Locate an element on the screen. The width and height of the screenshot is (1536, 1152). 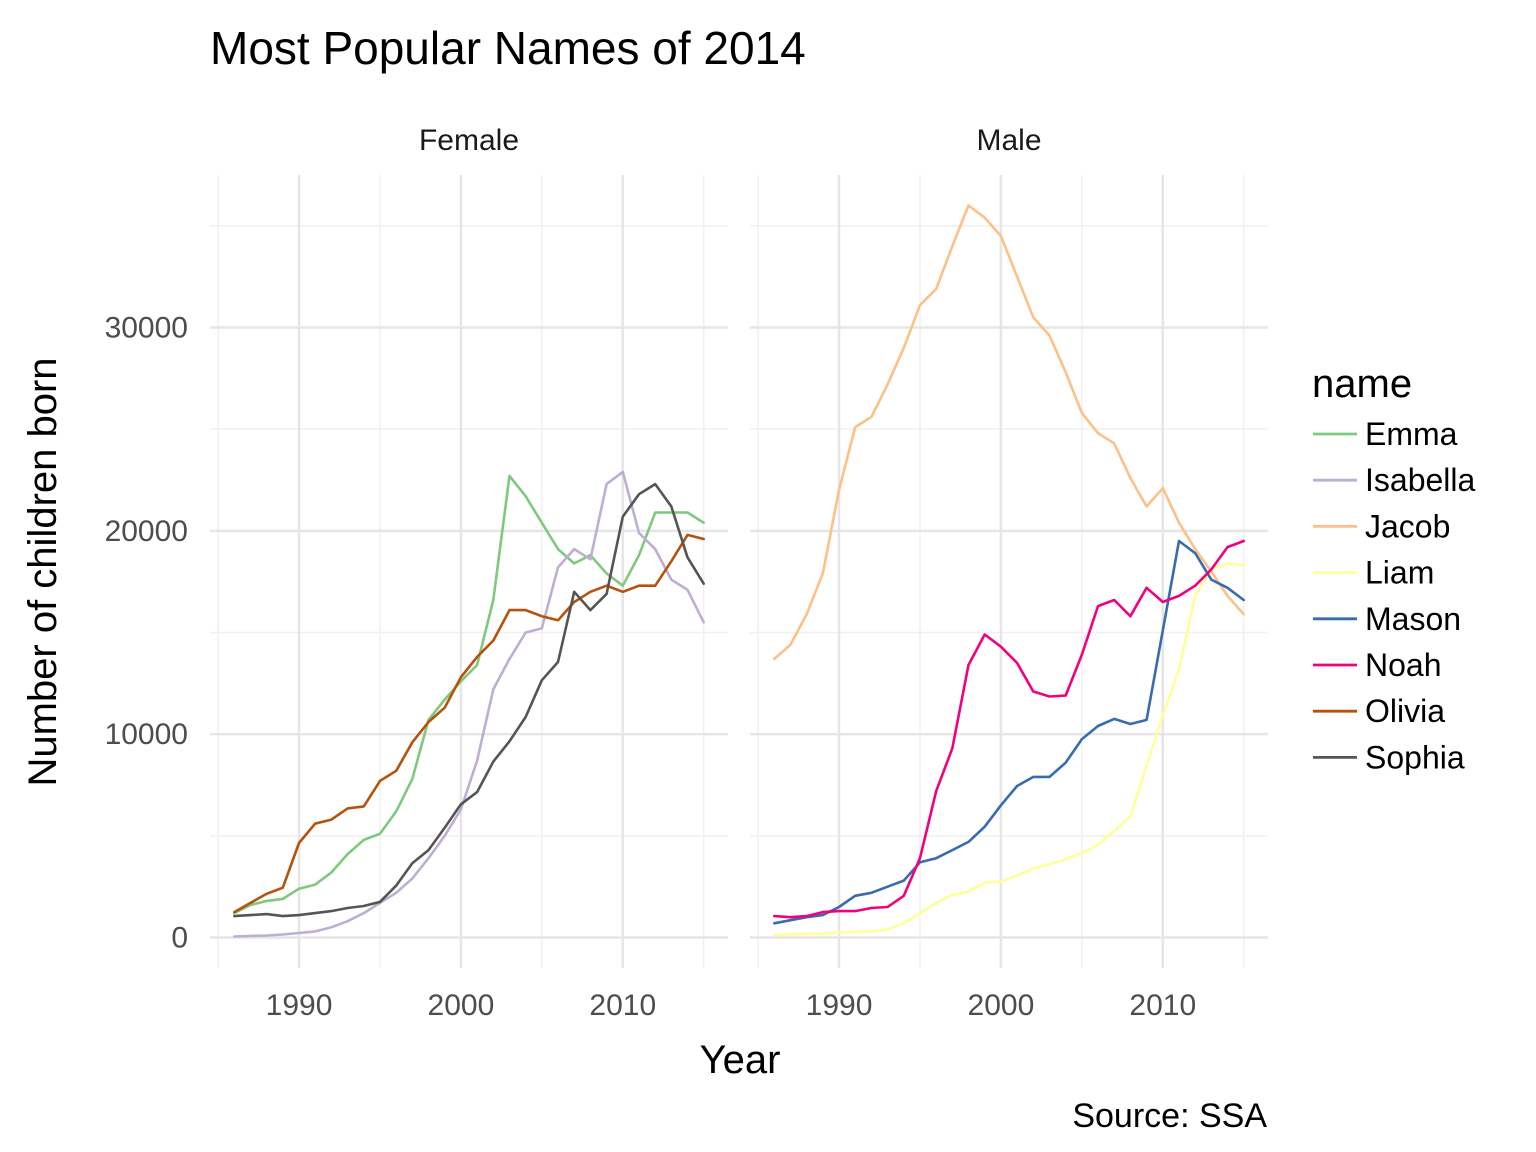
chart-title: Most Popular Names of 2014 is located at coordinates (508, 48).